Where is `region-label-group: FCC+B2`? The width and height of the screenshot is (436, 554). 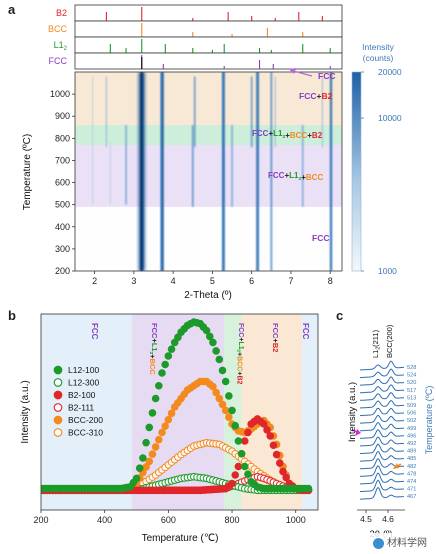
region-label-group: FCC+B2 is located at coordinates (275, 337).